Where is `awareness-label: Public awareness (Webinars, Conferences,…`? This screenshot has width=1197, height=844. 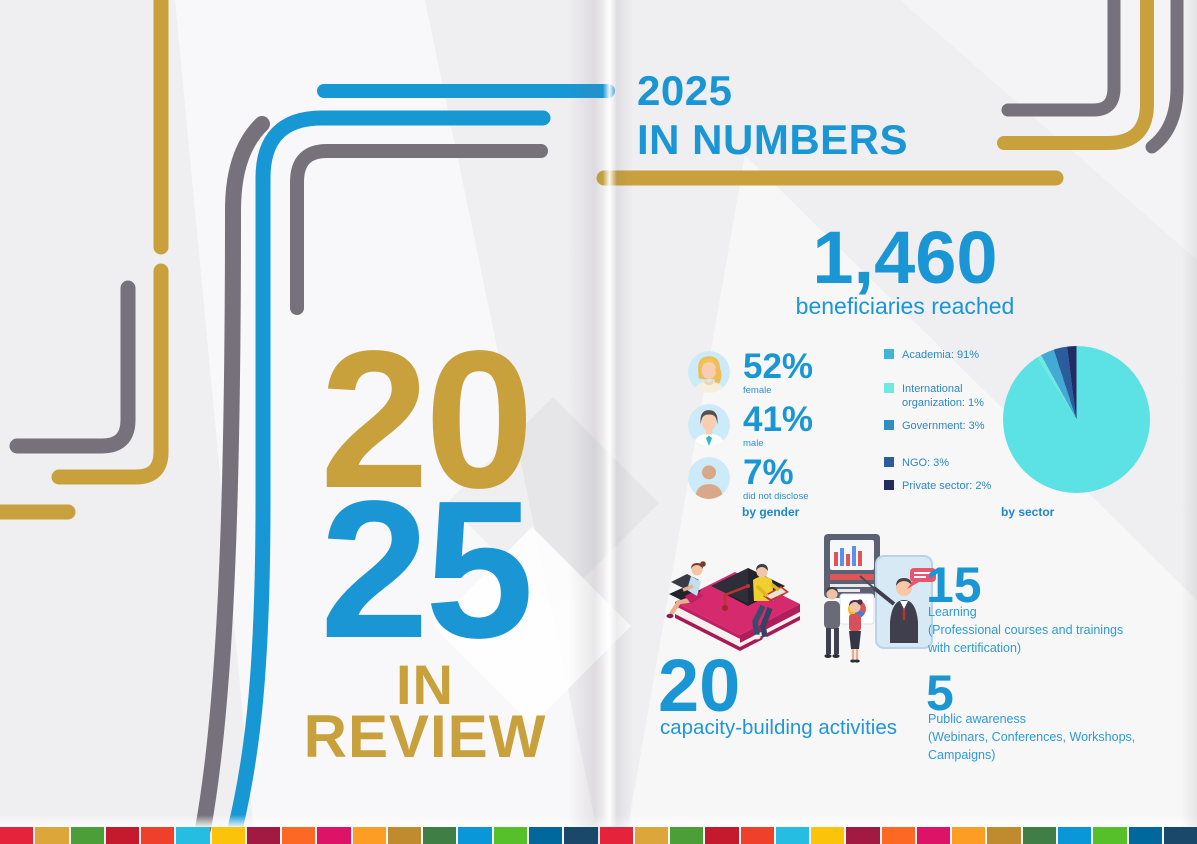
awareness-label: Public awareness (Webinars, Conferences,… is located at coordinates (1034, 737).